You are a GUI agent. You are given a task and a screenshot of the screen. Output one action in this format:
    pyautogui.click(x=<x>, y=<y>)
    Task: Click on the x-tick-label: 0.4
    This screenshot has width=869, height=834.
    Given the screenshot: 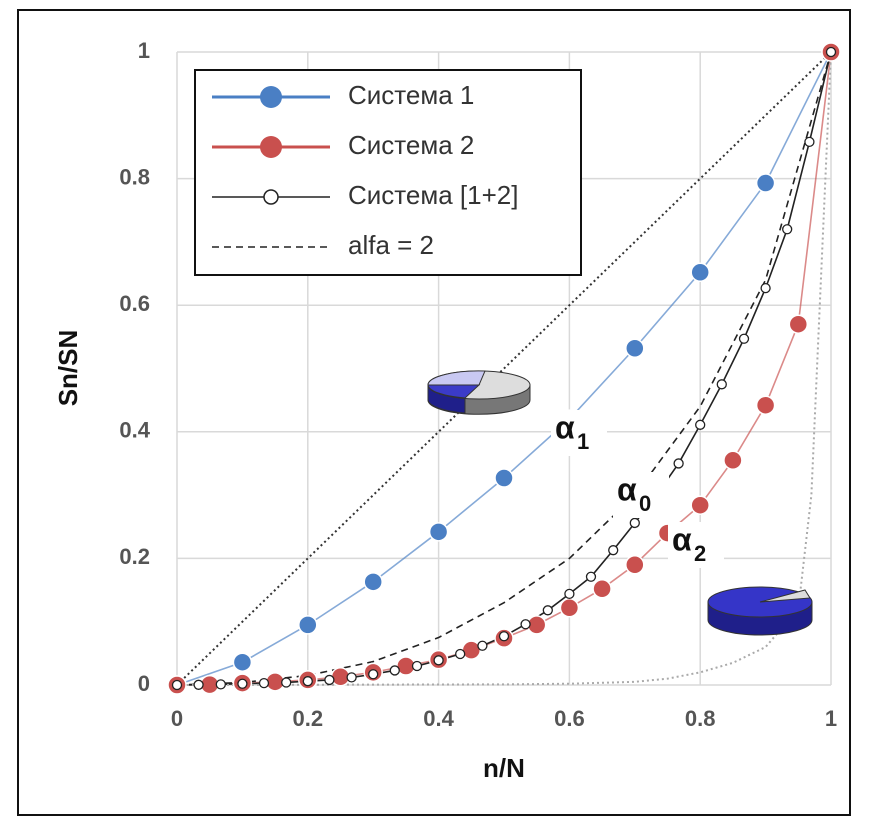 What is the action you would take?
    pyautogui.click(x=438, y=718)
    